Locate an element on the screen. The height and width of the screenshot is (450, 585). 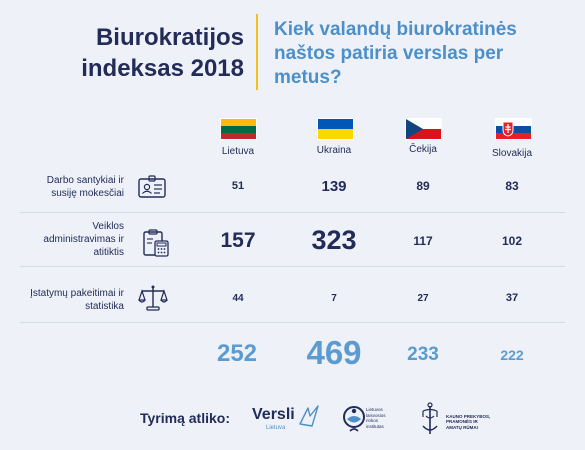
versli-lietuva-logo: Versli Lietuva is located at coordinates (287, 419).